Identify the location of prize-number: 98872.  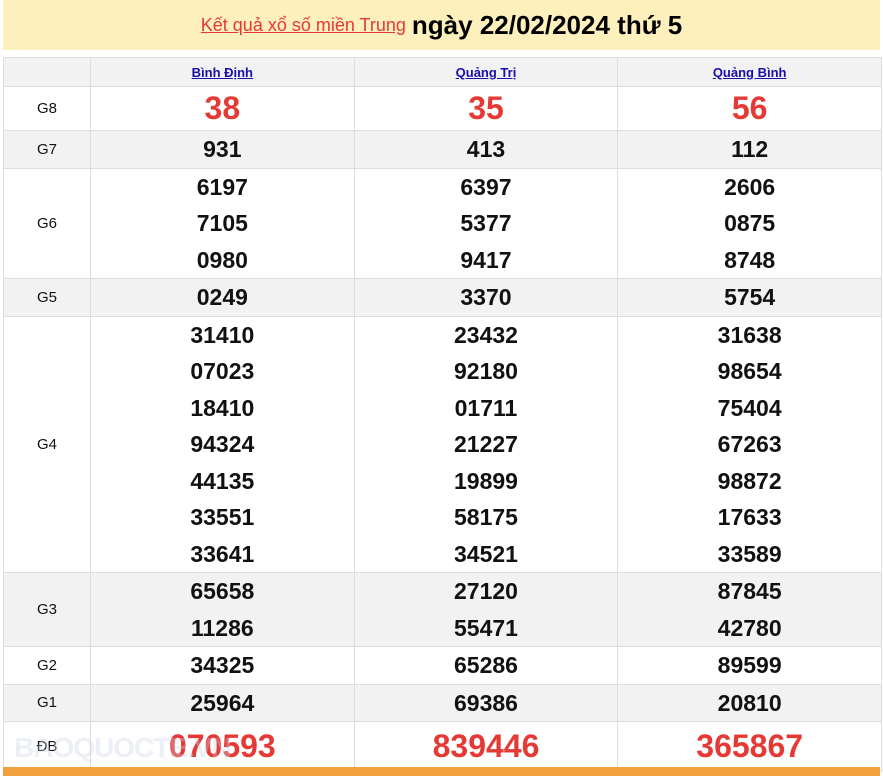
(749, 480).